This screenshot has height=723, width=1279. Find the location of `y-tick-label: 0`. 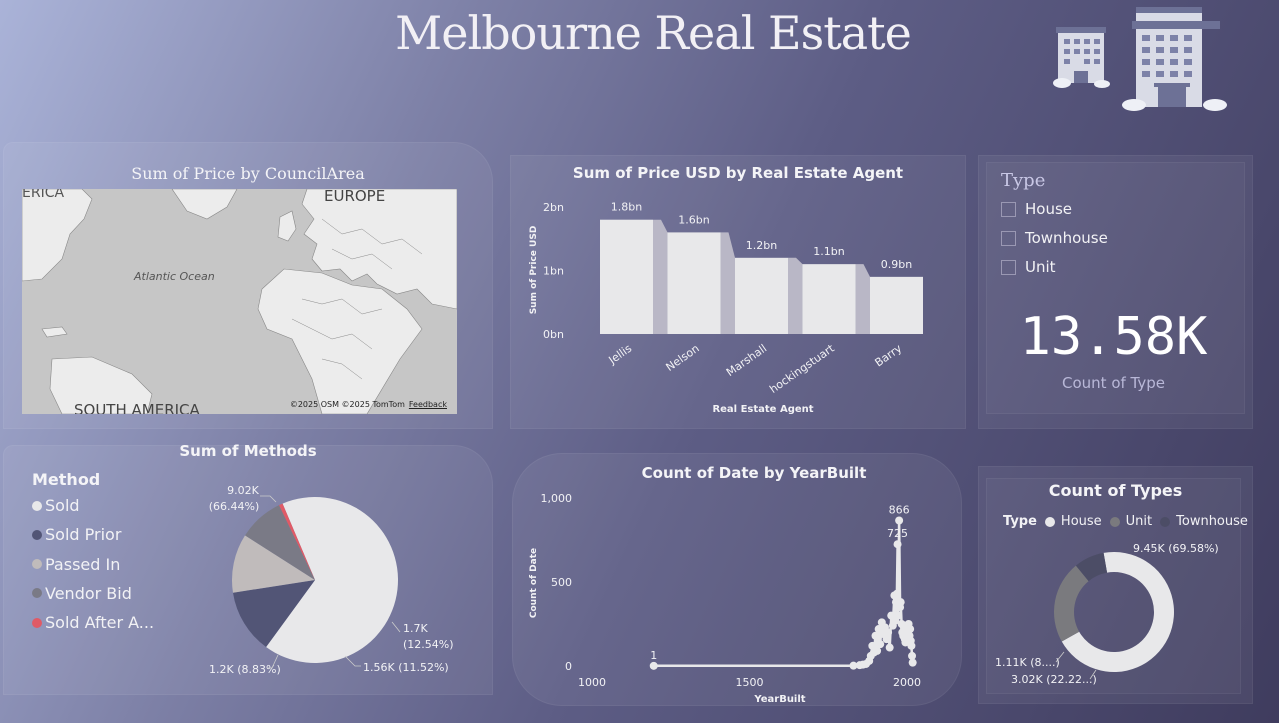

y-tick-label: 0 is located at coordinates (568, 666).